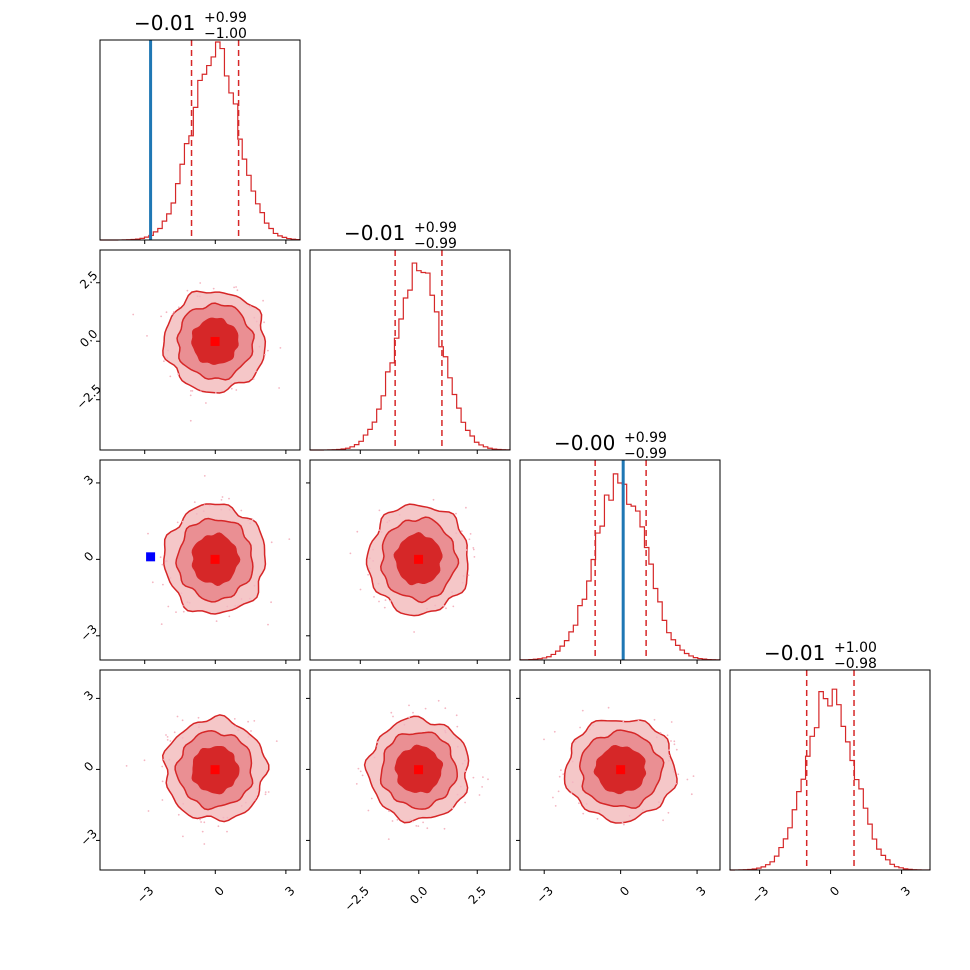 The image size is (970, 970). Describe the element at coordinates (88, 695) in the screenshot. I see `y-tick-label-3-2: 3` at that location.